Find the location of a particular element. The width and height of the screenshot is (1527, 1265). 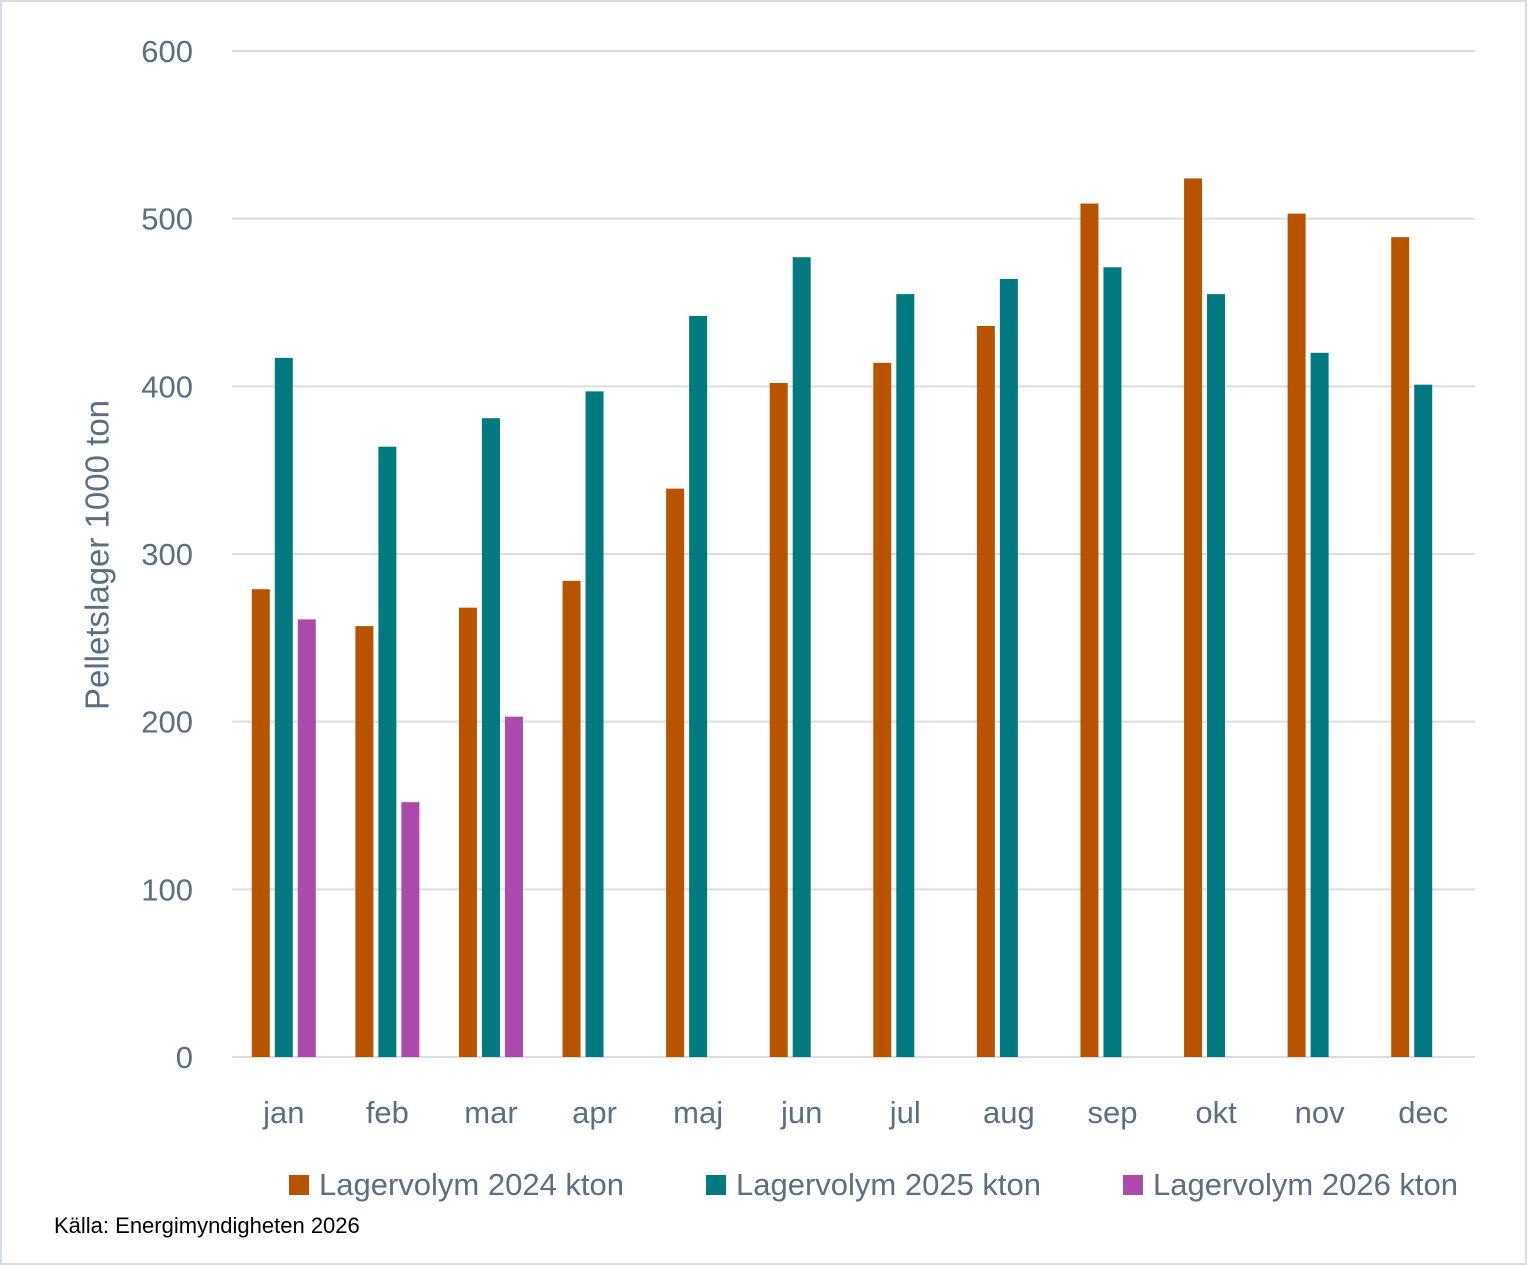

x-tick-label: mar is located at coordinates (490, 1112).